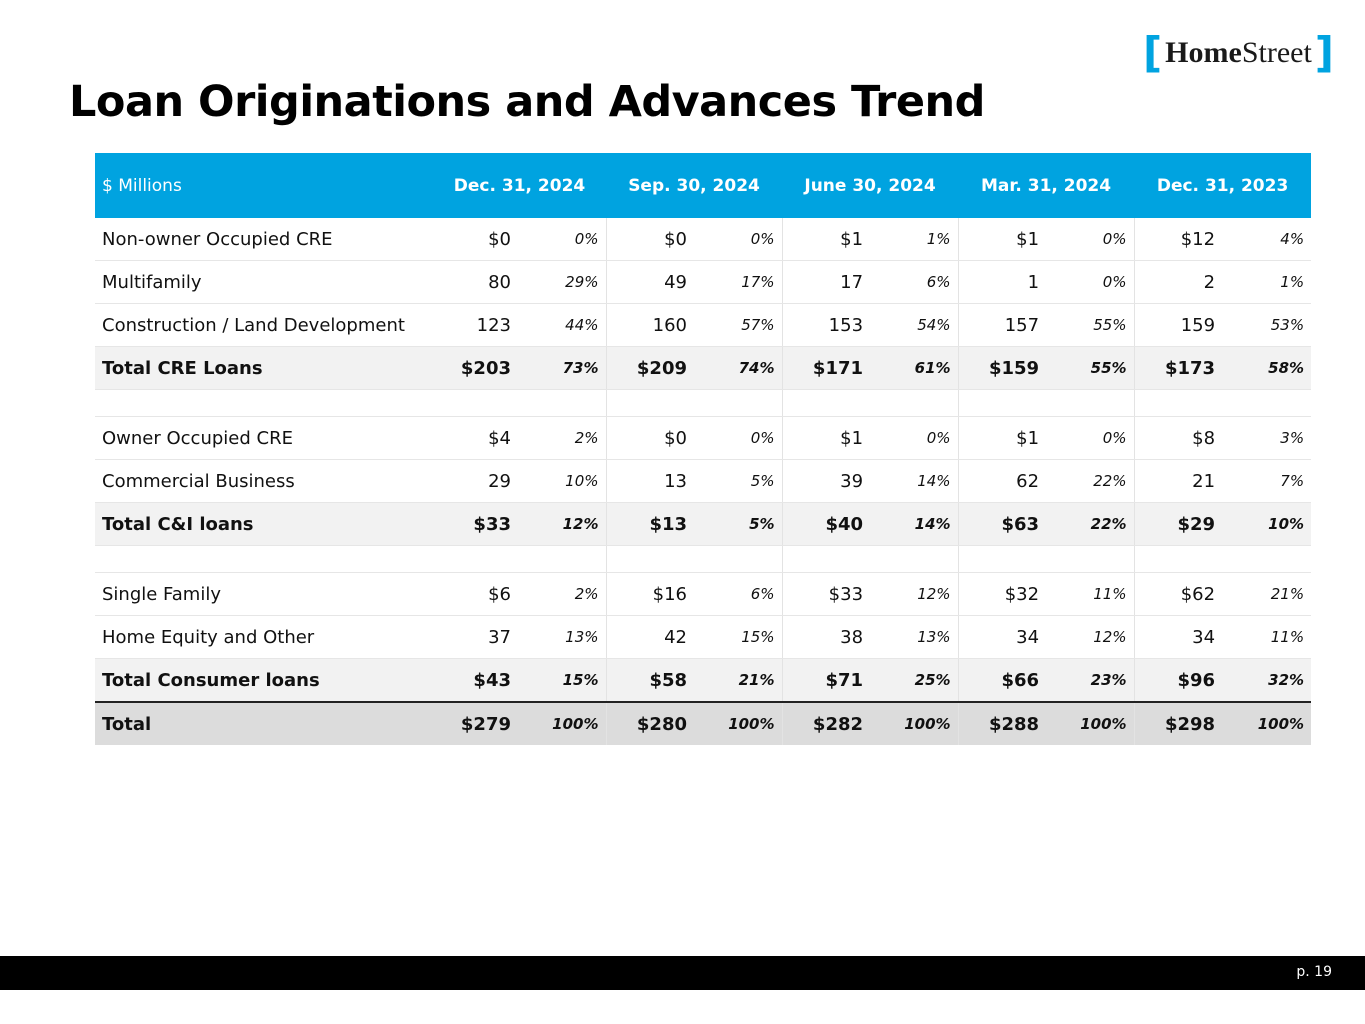  What do you see at coordinates (694, 185) in the screenshot?
I see `period-header: Sep. 30, 2024` at bounding box center [694, 185].